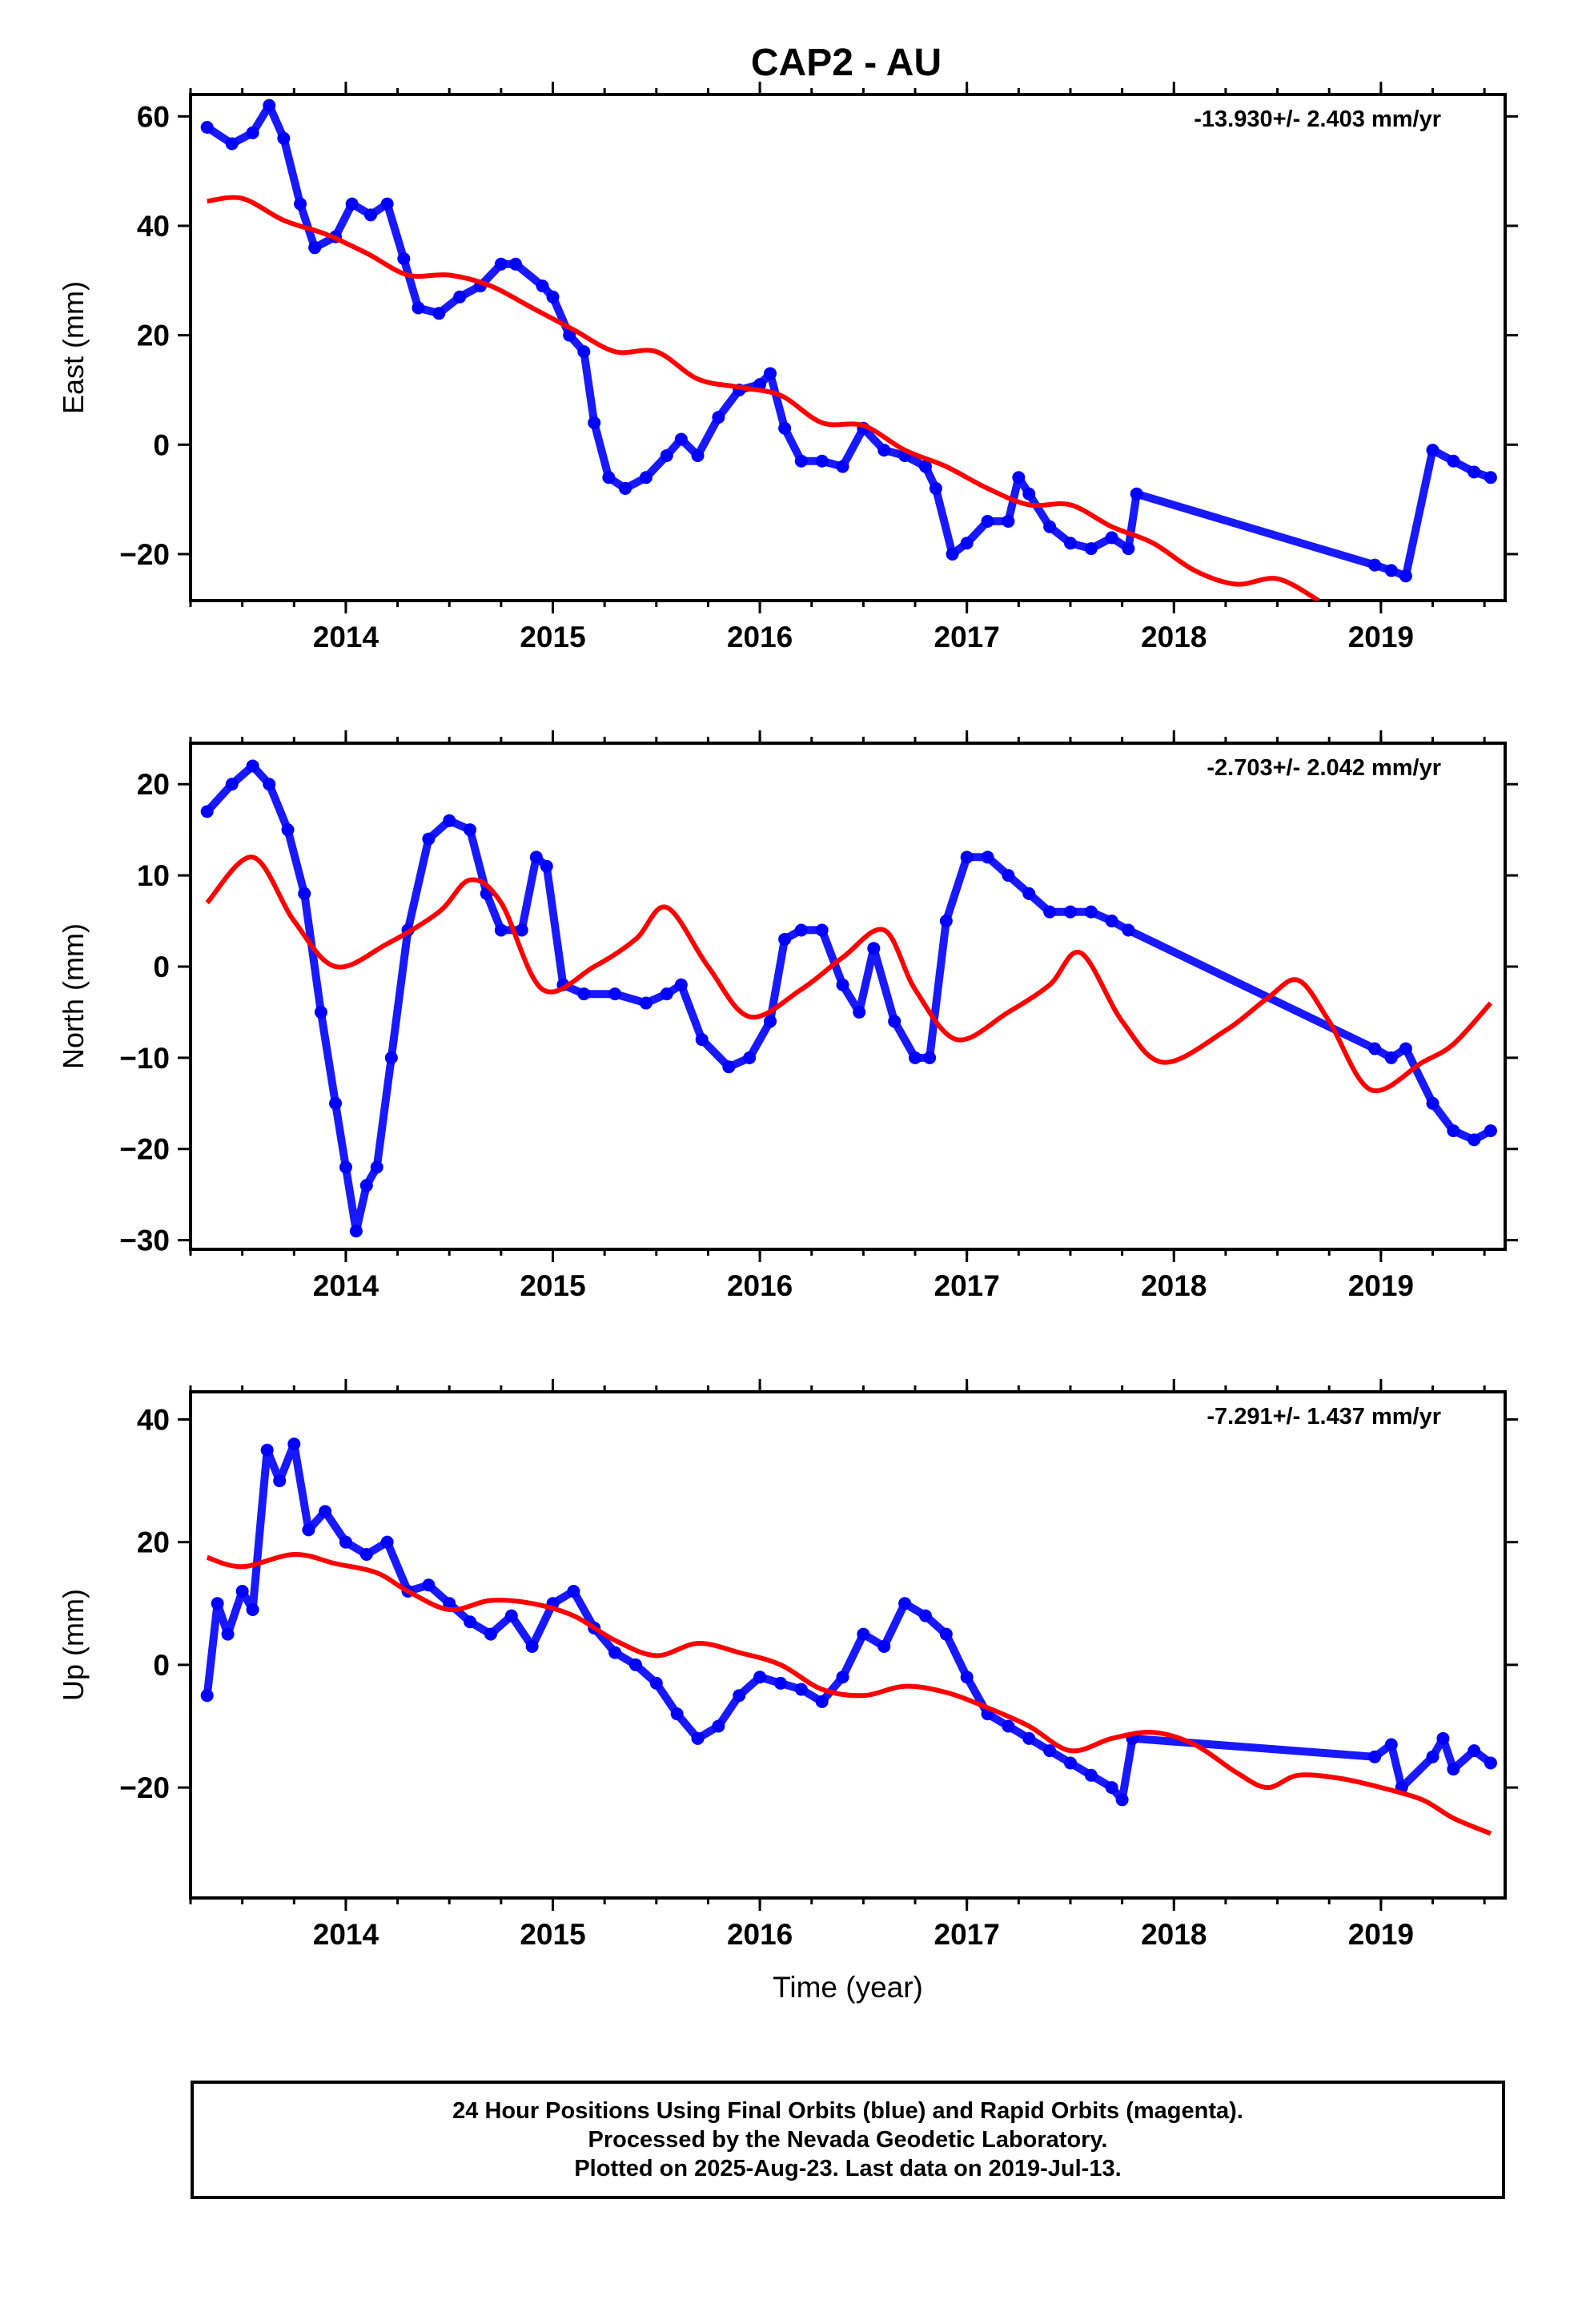 This screenshot has height=2324, width=1582. I want to click on rate-label-up: -7.291+/- 1.437 mm/yr, so click(1324, 1416).